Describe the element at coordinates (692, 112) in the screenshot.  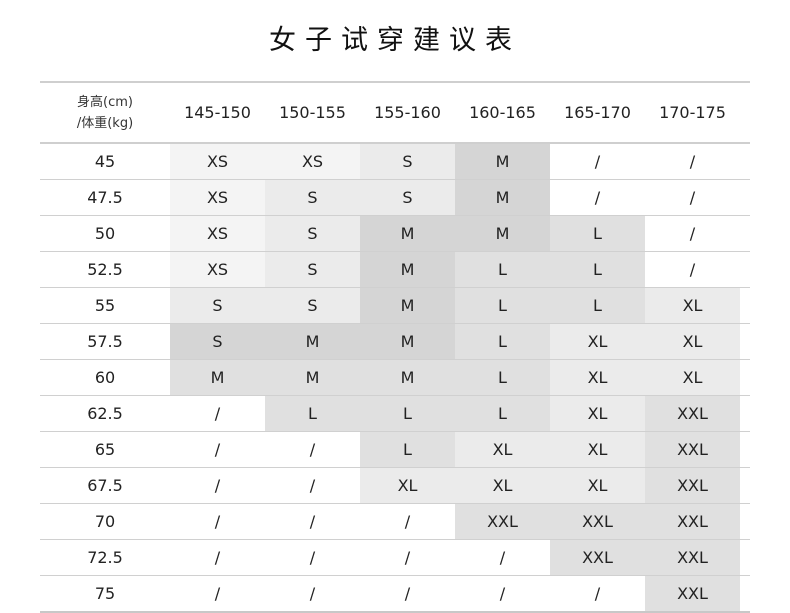
I see `height-header: 170-175` at that location.